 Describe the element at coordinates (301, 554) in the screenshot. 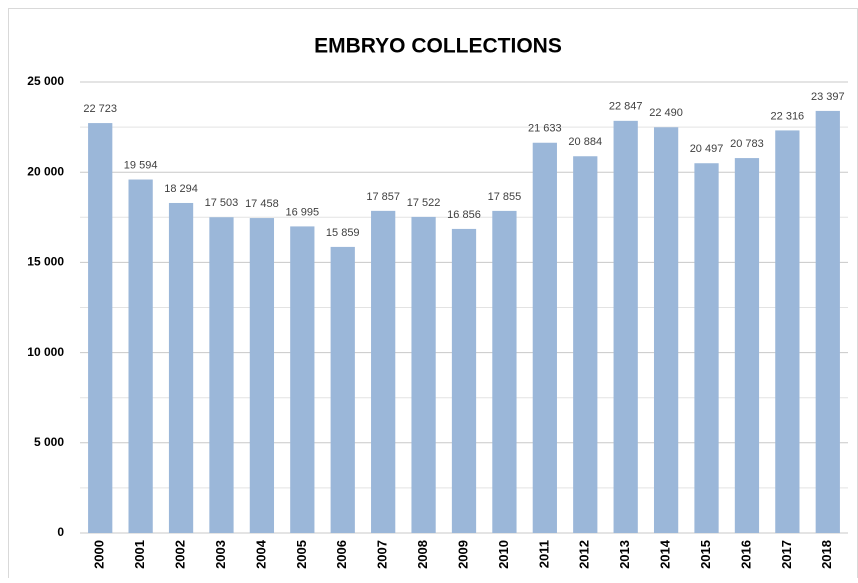

I see `x-tick-label: 2005` at that location.